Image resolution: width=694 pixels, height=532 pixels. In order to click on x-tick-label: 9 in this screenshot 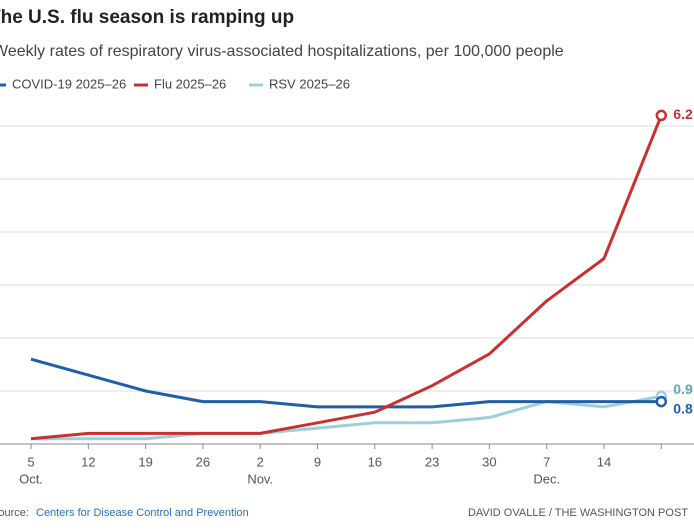, I will do `click(317, 461)`.